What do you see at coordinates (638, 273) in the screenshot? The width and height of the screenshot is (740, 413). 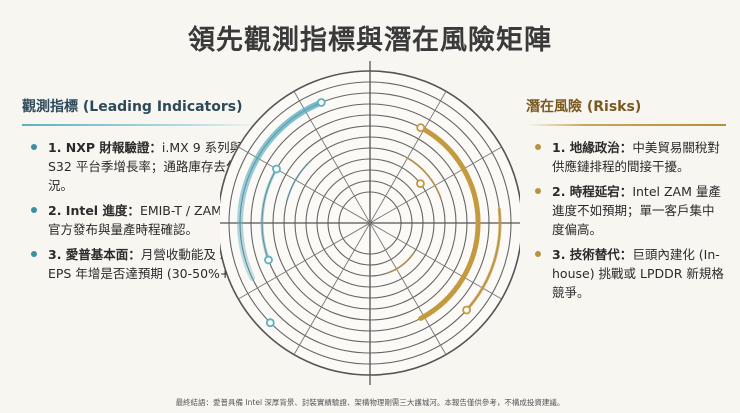 I see `risk-text-3: 巨頭內建化 (In-house) 挑戰或 LPDDR 新規格競爭。` at bounding box center [638, 273].